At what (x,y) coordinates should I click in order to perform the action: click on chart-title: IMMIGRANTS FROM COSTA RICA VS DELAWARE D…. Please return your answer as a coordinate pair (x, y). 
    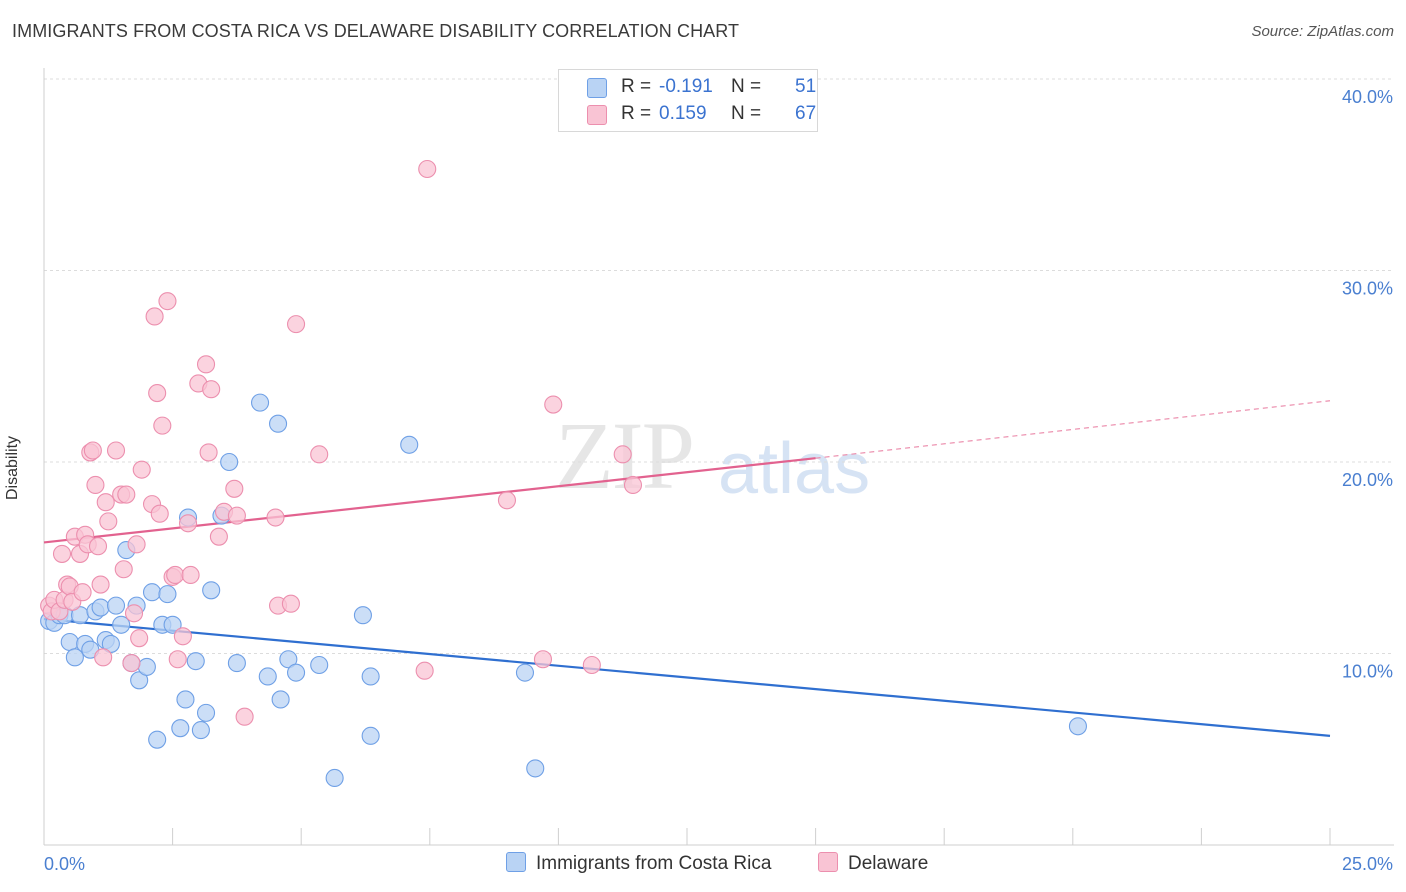
    Looking at the image, I should click on (376, 31).